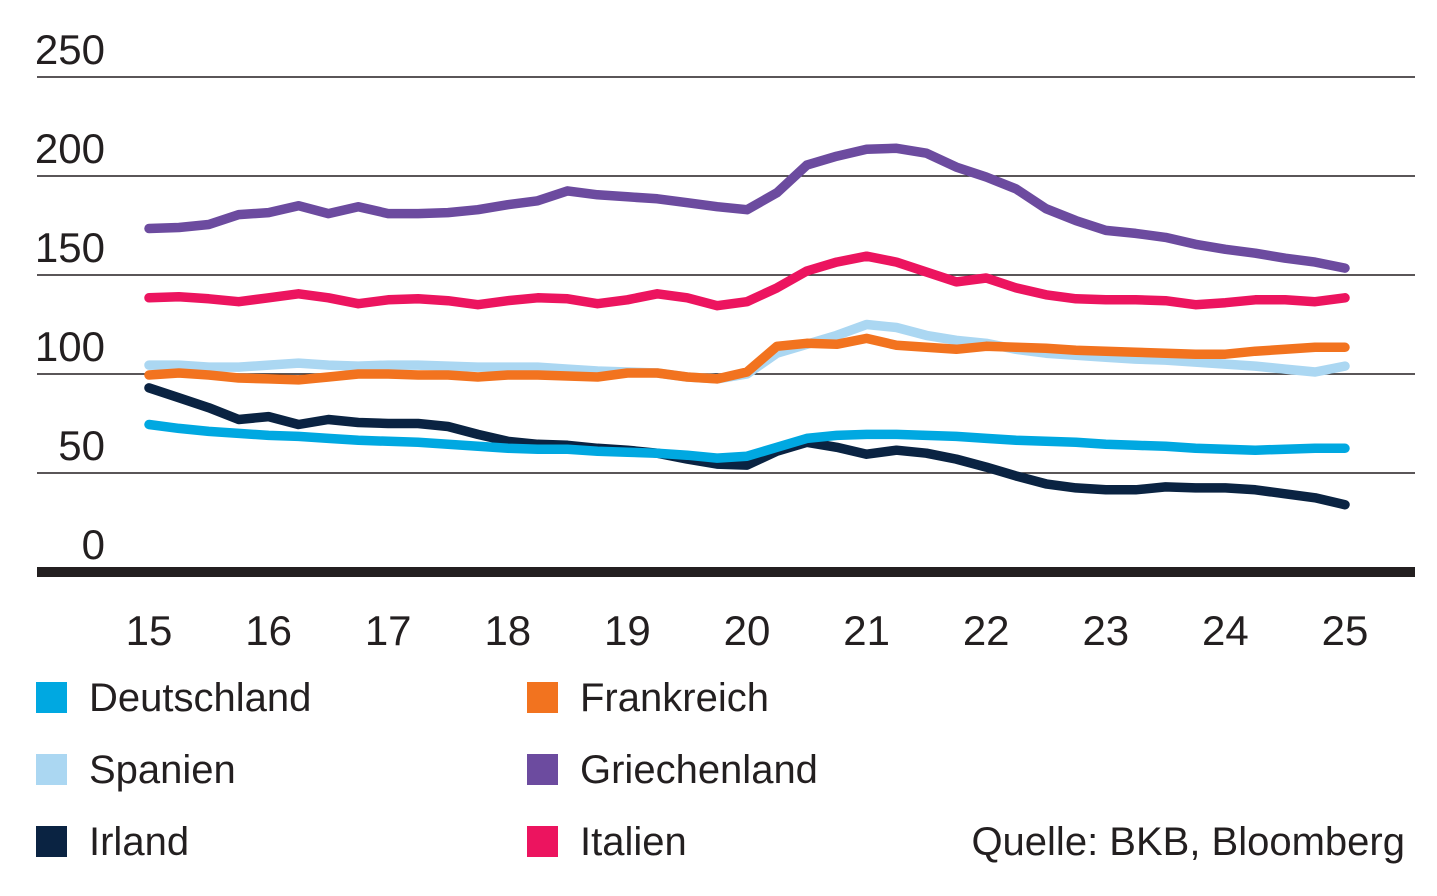  I want to click on legend-item-spanien: Spanien, so click(173, 770).